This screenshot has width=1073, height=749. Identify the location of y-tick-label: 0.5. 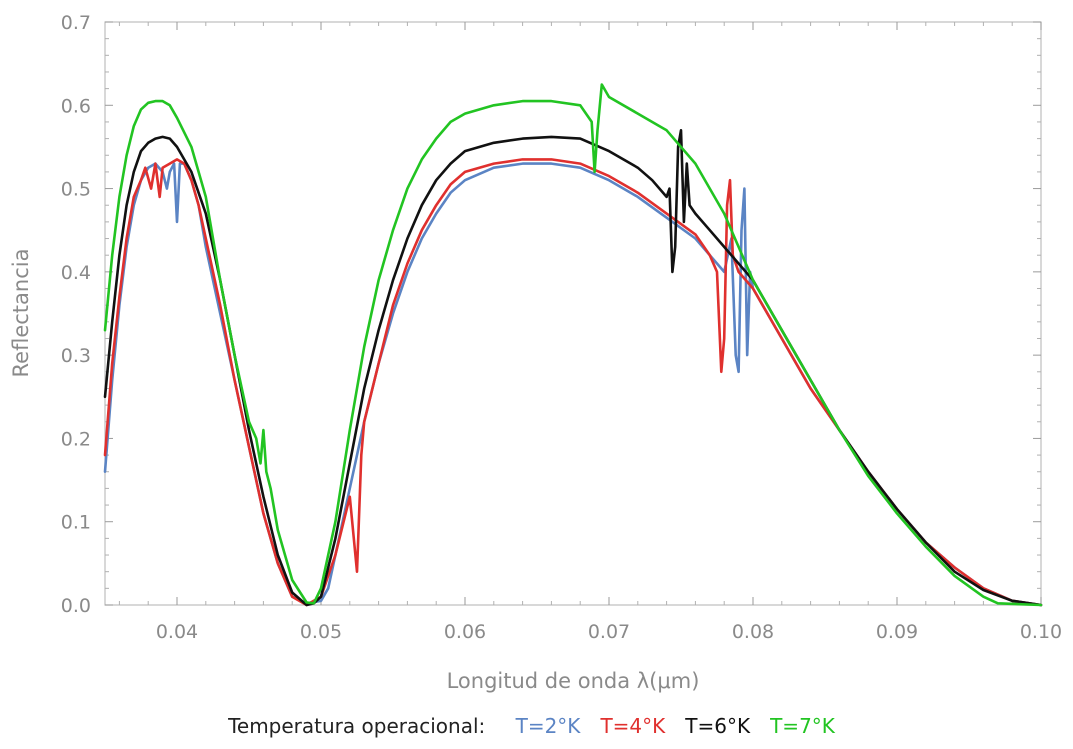
(76, 190).